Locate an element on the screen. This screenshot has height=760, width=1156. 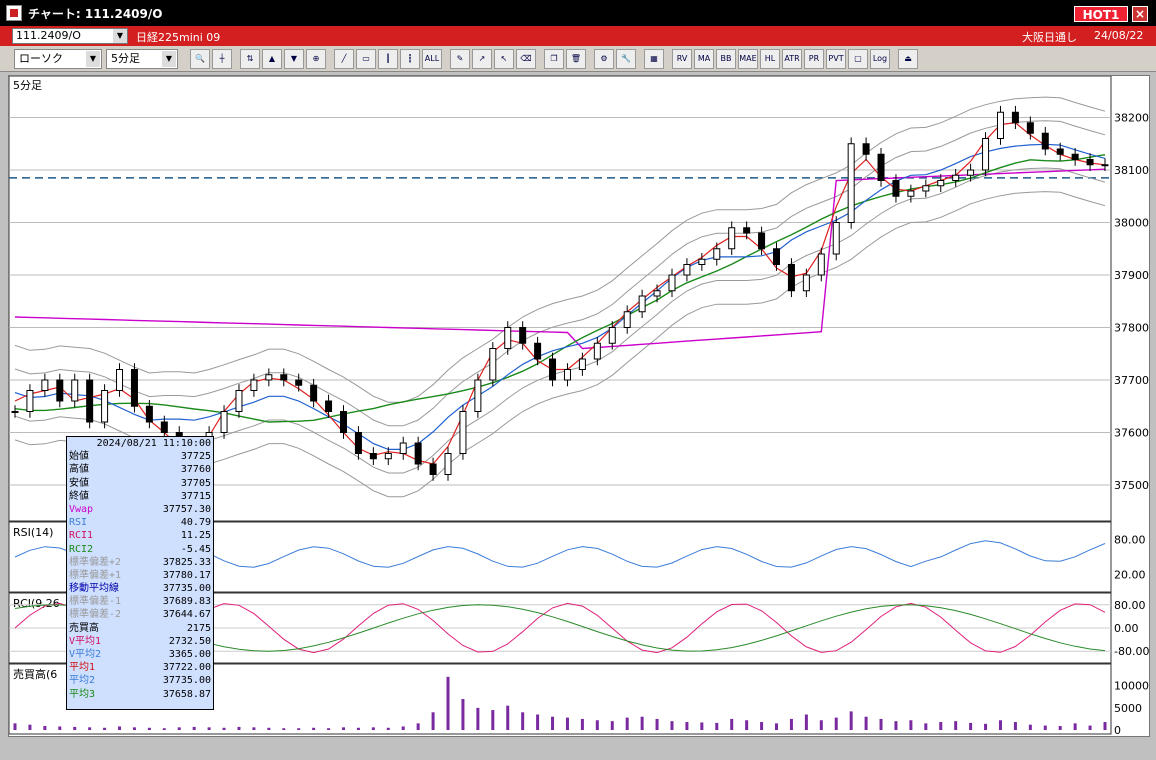
toolbar-arrow-button: ↗ is located at coordinates (482, 59).